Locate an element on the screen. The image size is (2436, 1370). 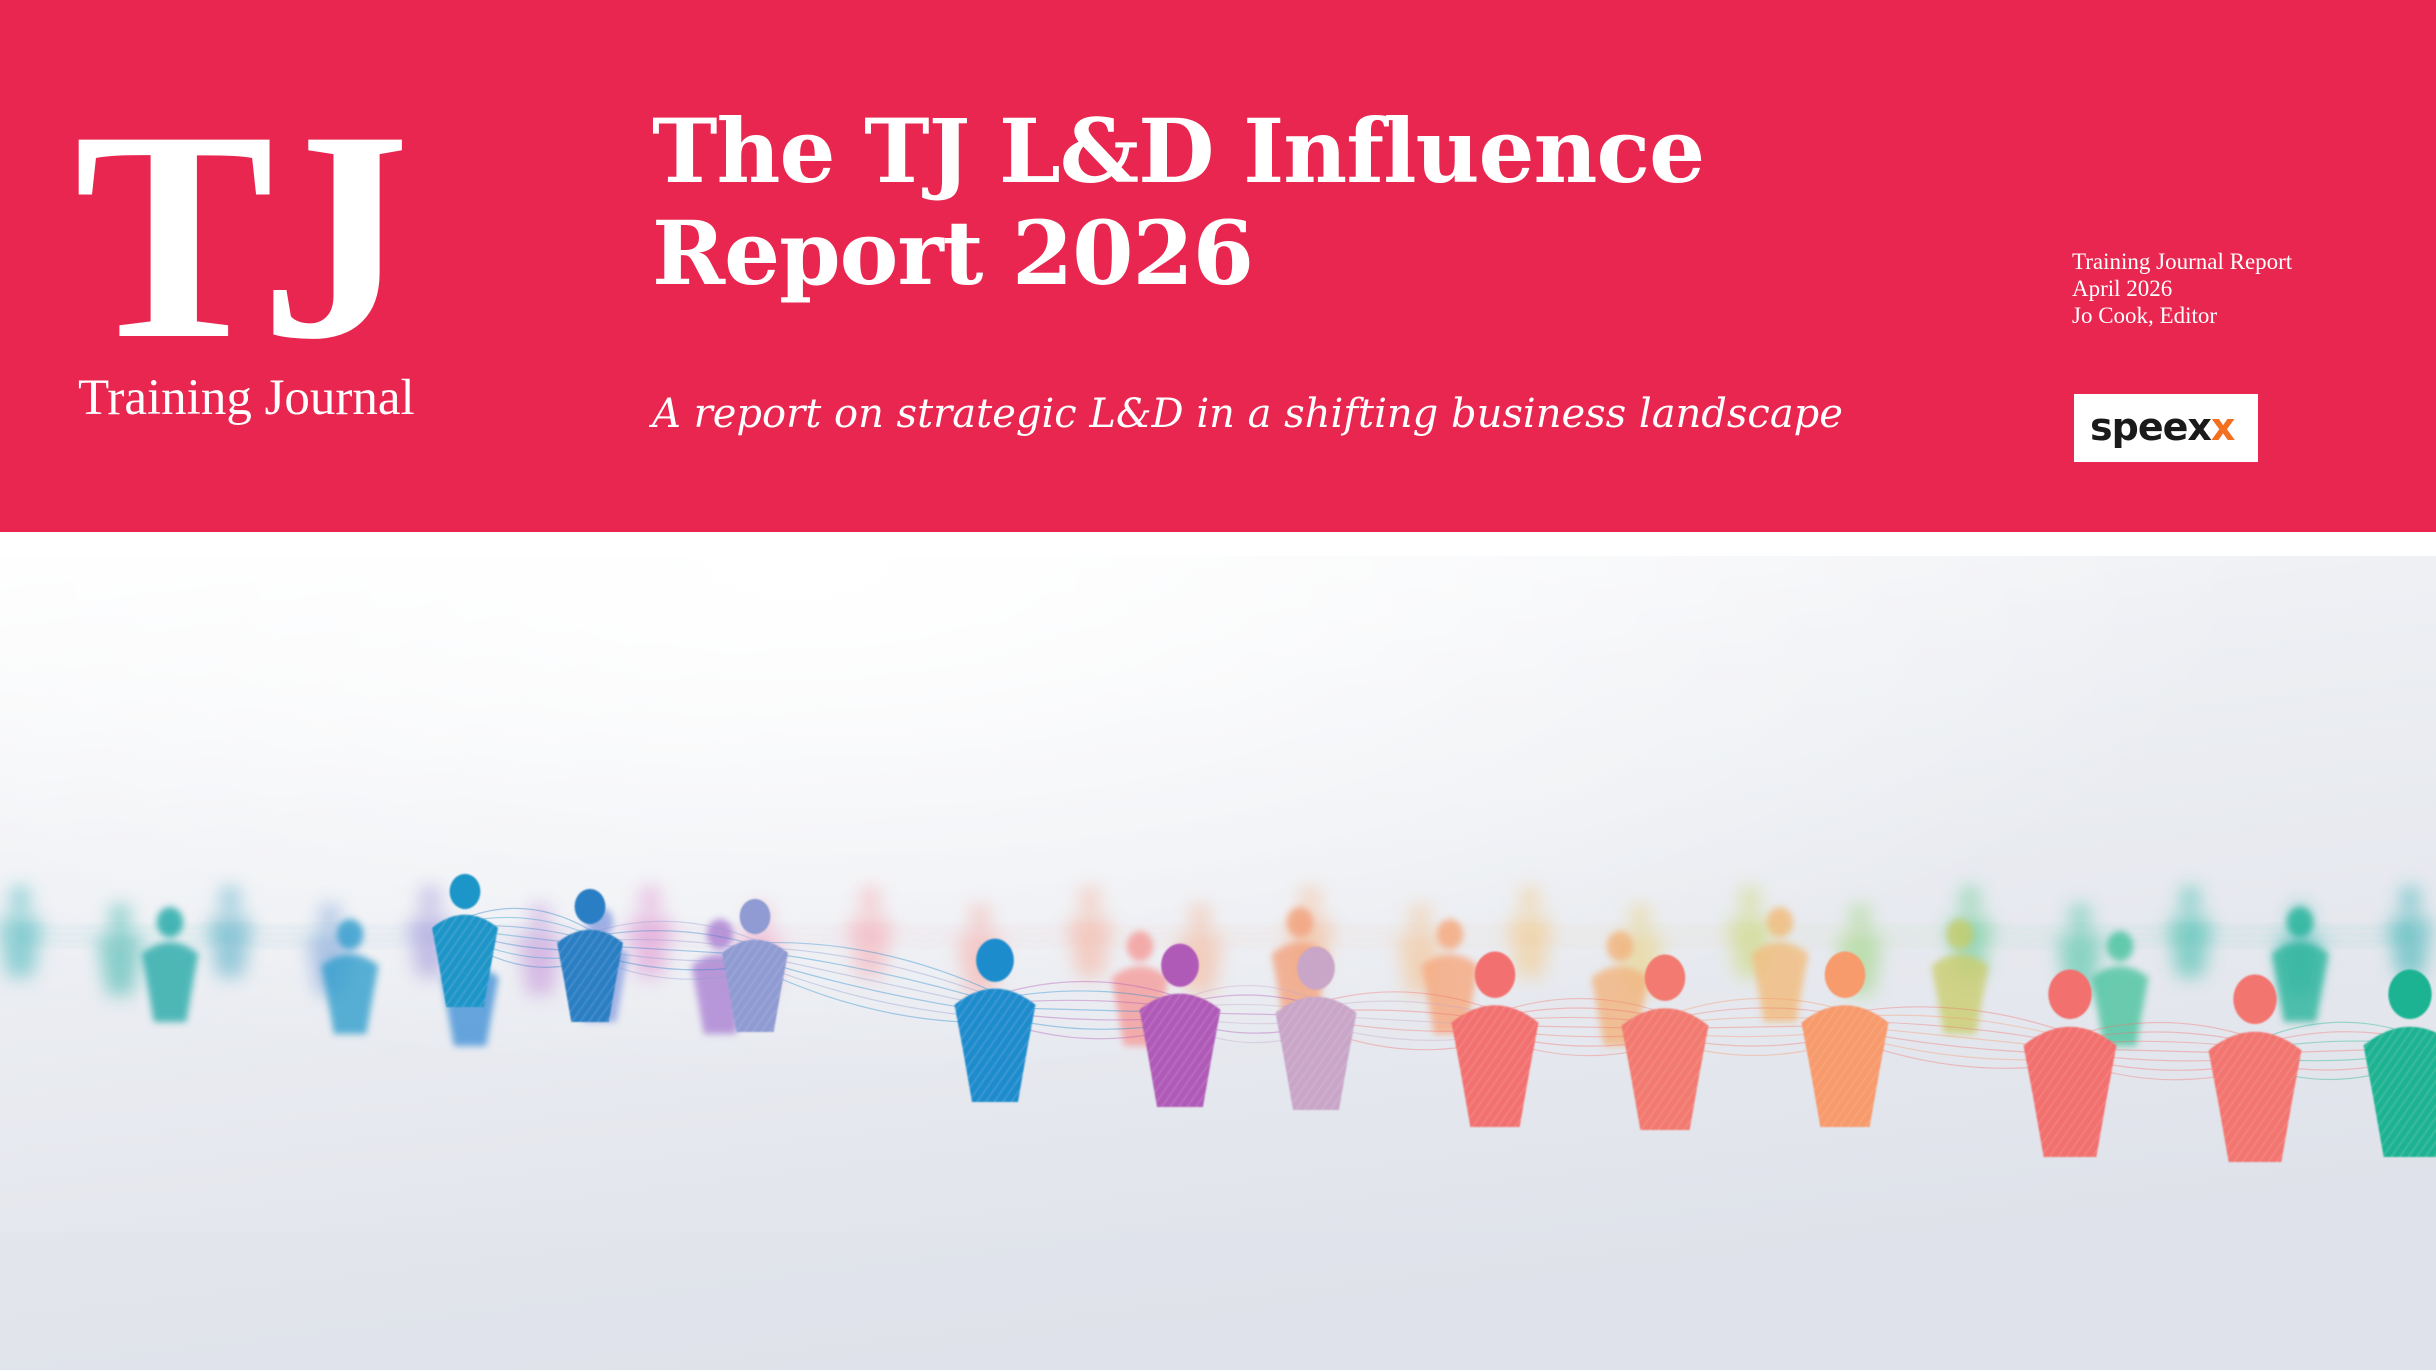
meta-author: Jo Cook, Editor is located at coordinates (2145, 315).